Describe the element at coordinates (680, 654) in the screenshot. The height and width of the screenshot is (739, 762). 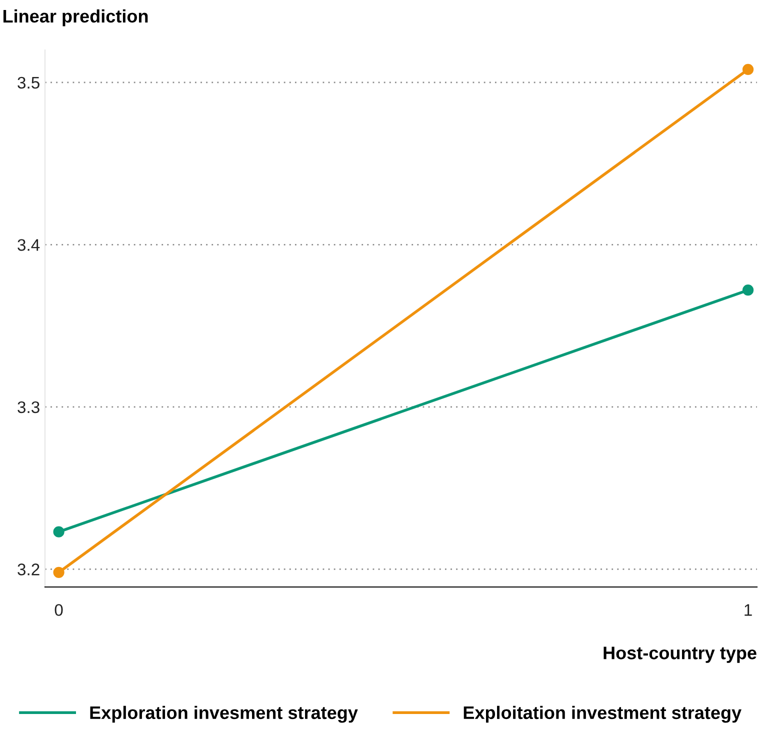
I see `x-axis-title: Host-country type` at that location.